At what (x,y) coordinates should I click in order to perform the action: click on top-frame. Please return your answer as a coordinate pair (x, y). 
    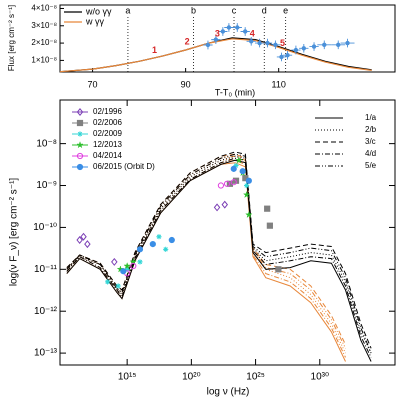
    Looking at the image, I should click on (227, 38).